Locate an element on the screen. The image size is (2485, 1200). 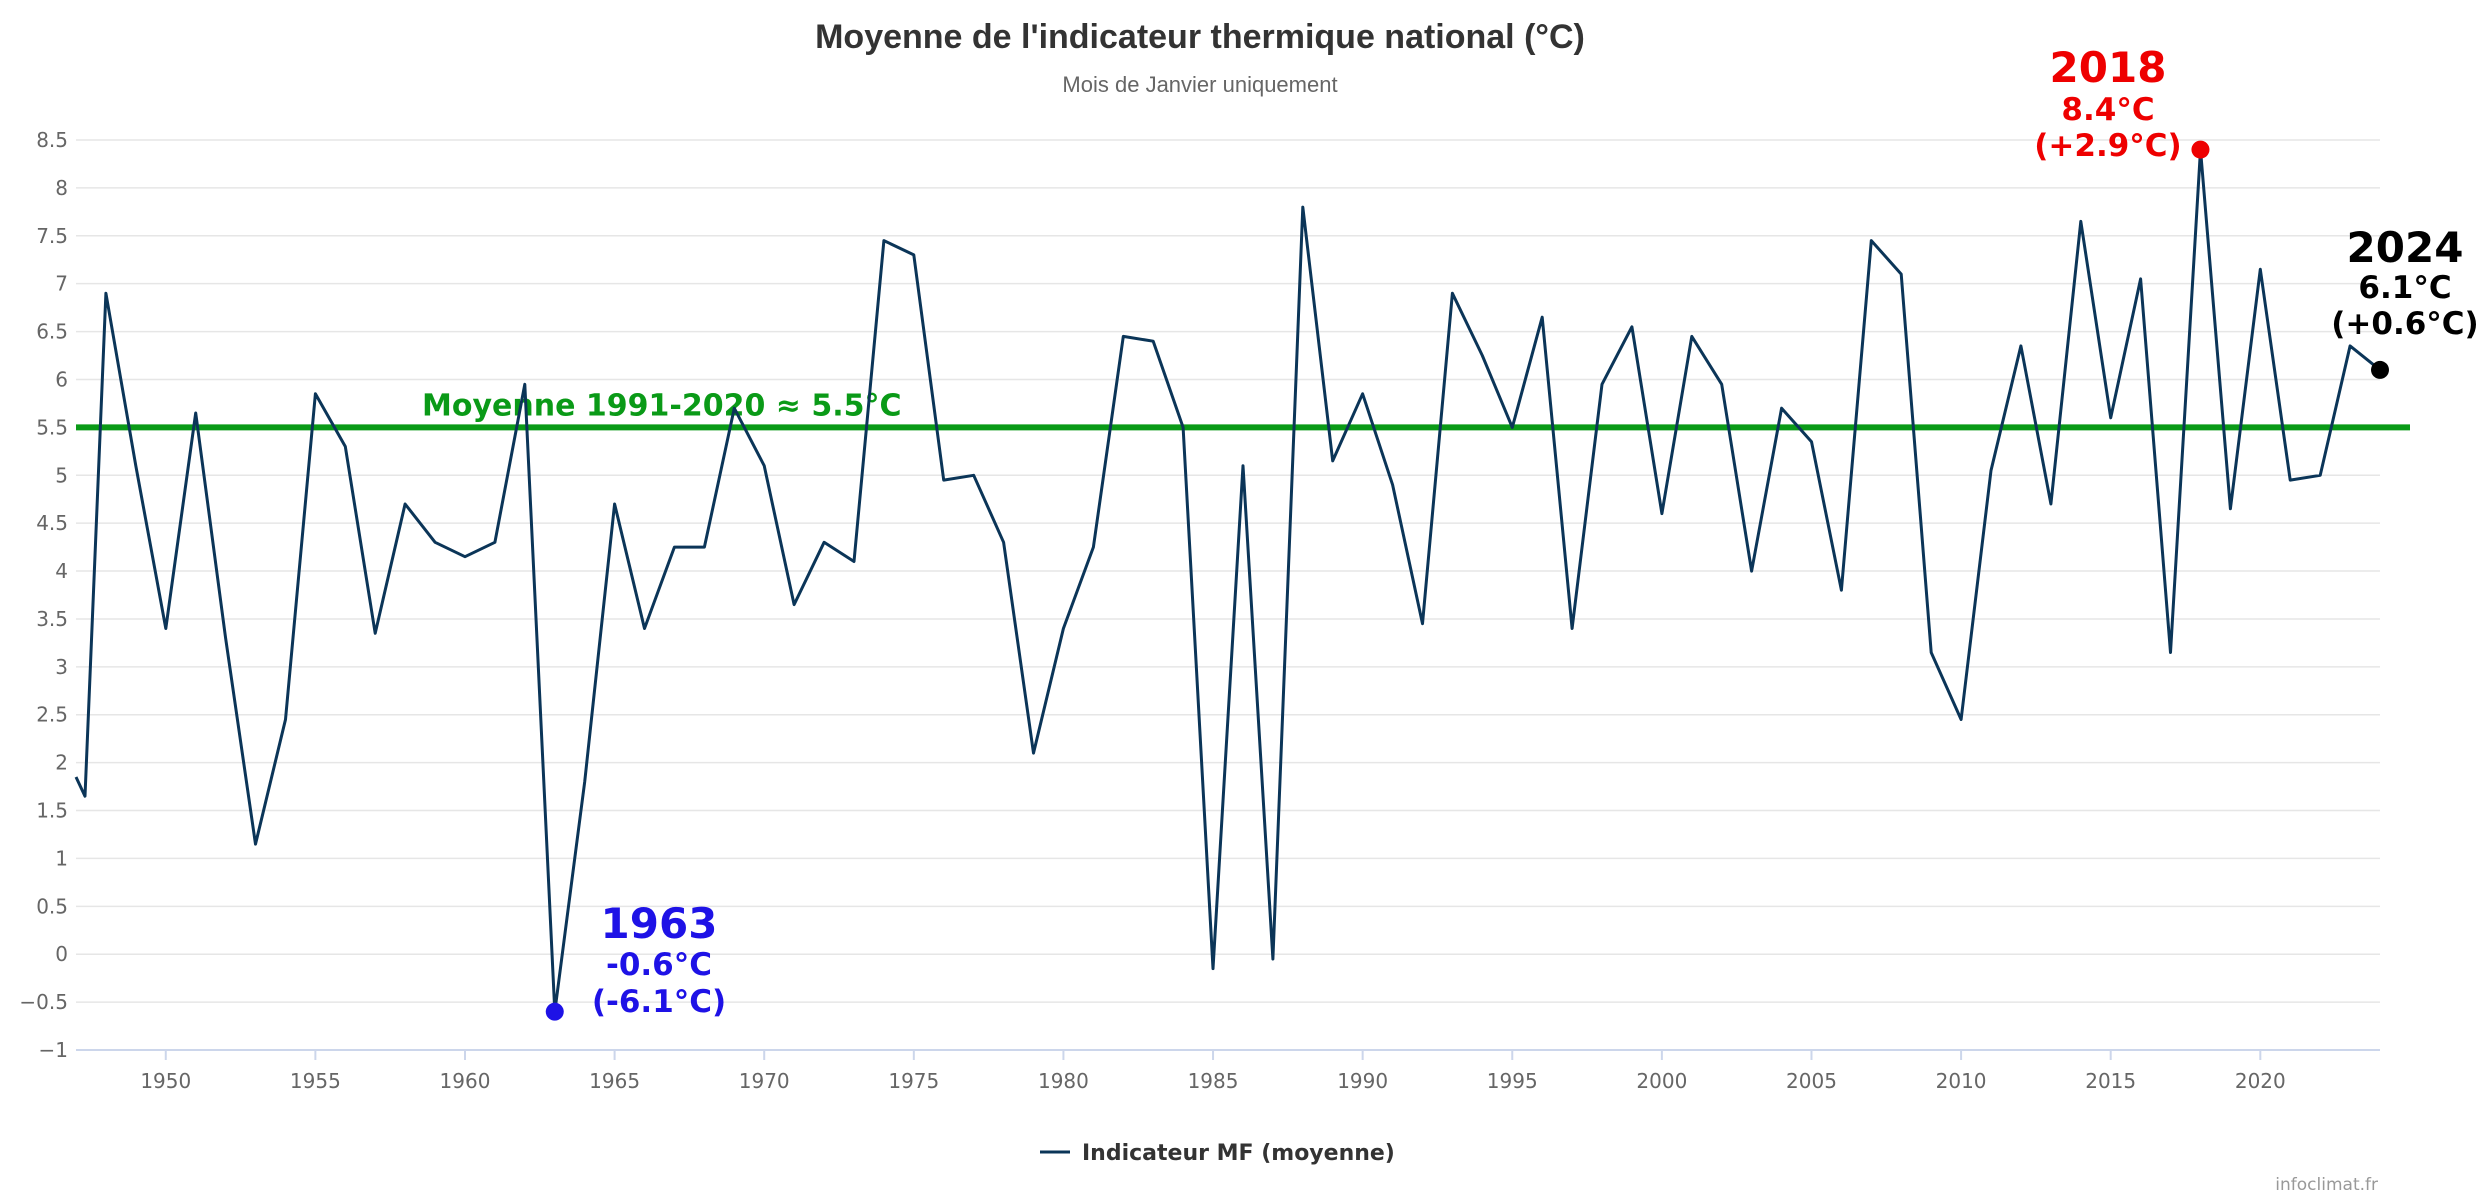
y-tick-label: 3.5 is located at coordinates (52, 619).